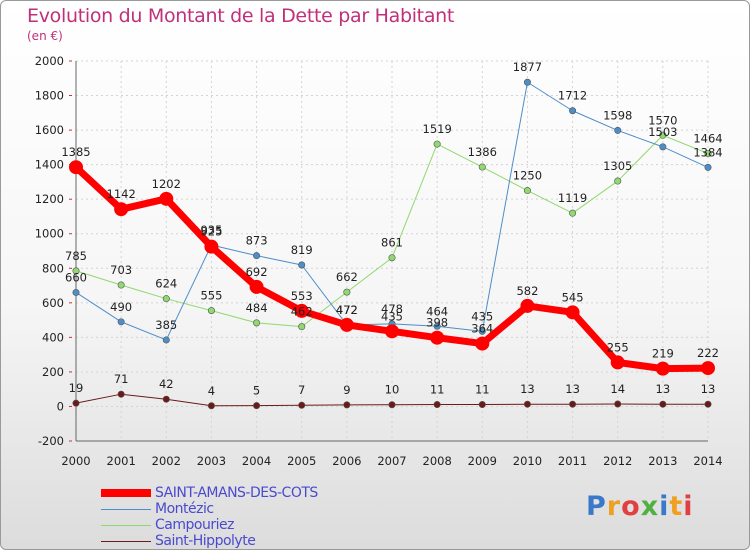 This screenshot has height=550, width=750. I want to click on data-label-saint-amans-des-cots: 435, so click(392, 316).